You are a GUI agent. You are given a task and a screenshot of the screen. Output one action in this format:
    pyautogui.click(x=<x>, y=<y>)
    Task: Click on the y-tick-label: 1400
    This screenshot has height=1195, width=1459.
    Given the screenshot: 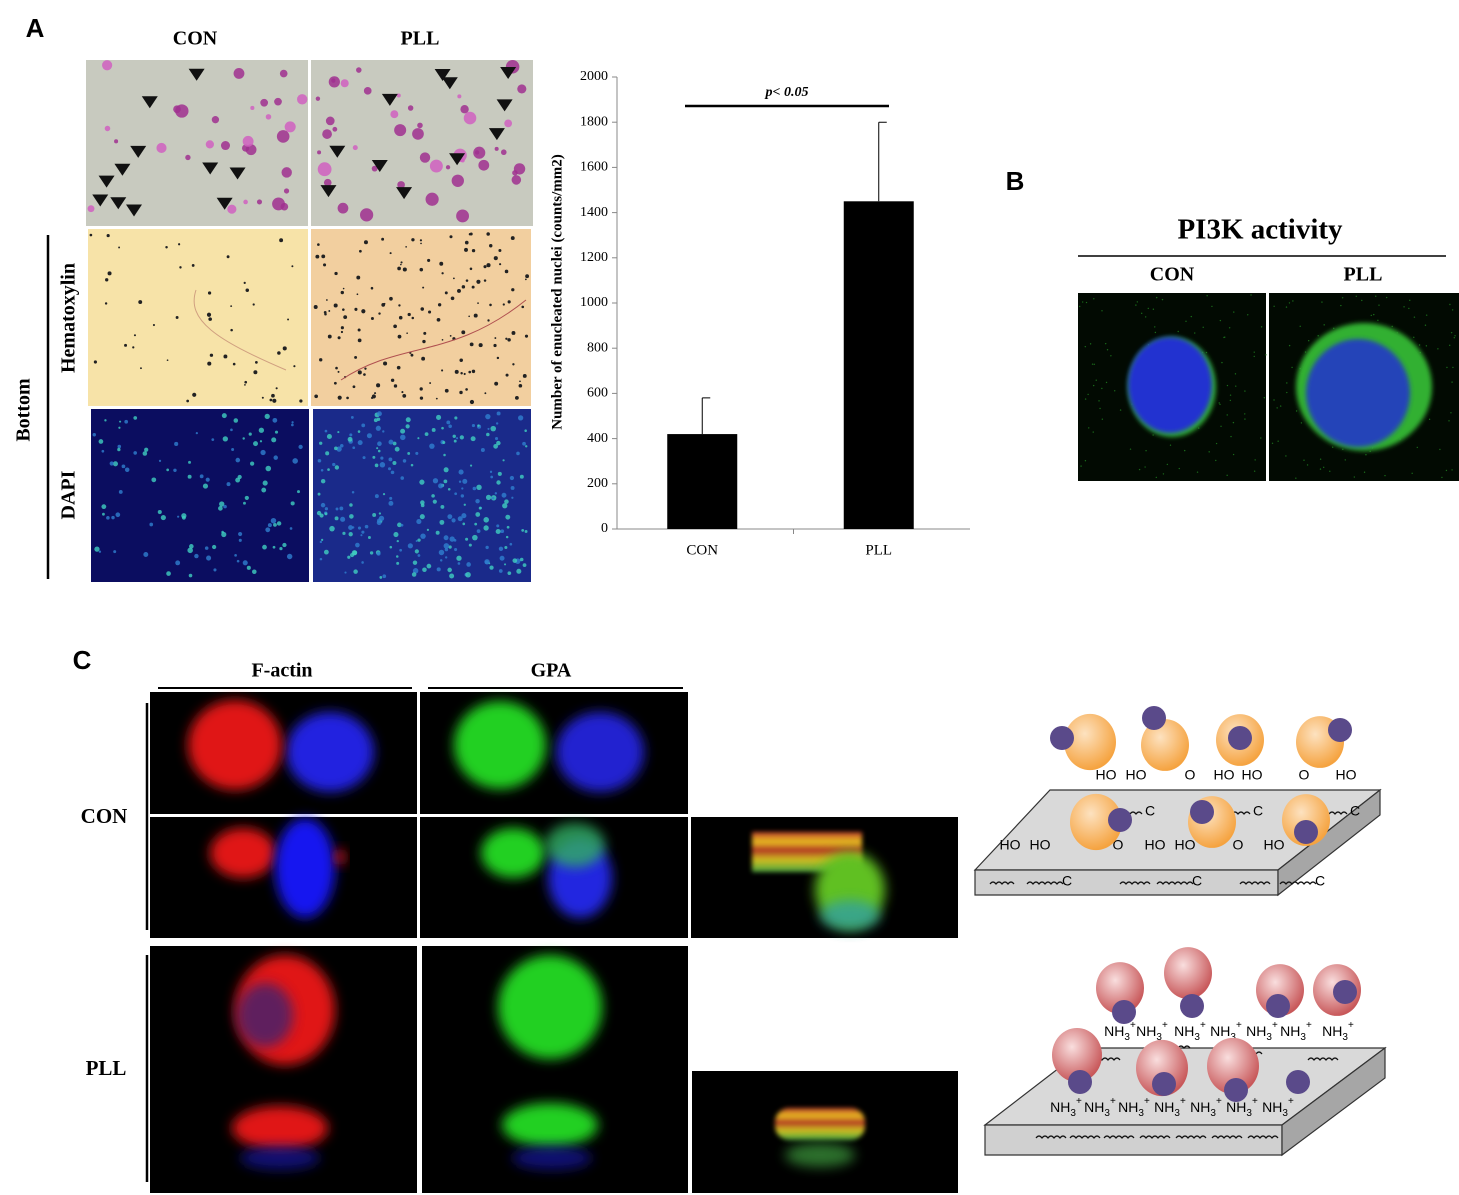 What is the action you would take?
    pyautogui.click(x=594, y=212)
    